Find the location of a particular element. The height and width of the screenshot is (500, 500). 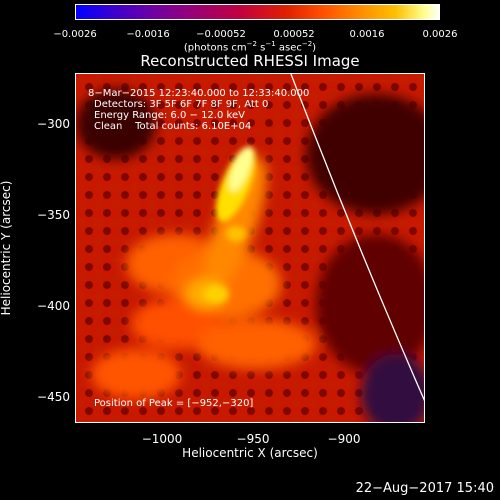

x-tick-label: −950 is located at coordinates (253, 439).